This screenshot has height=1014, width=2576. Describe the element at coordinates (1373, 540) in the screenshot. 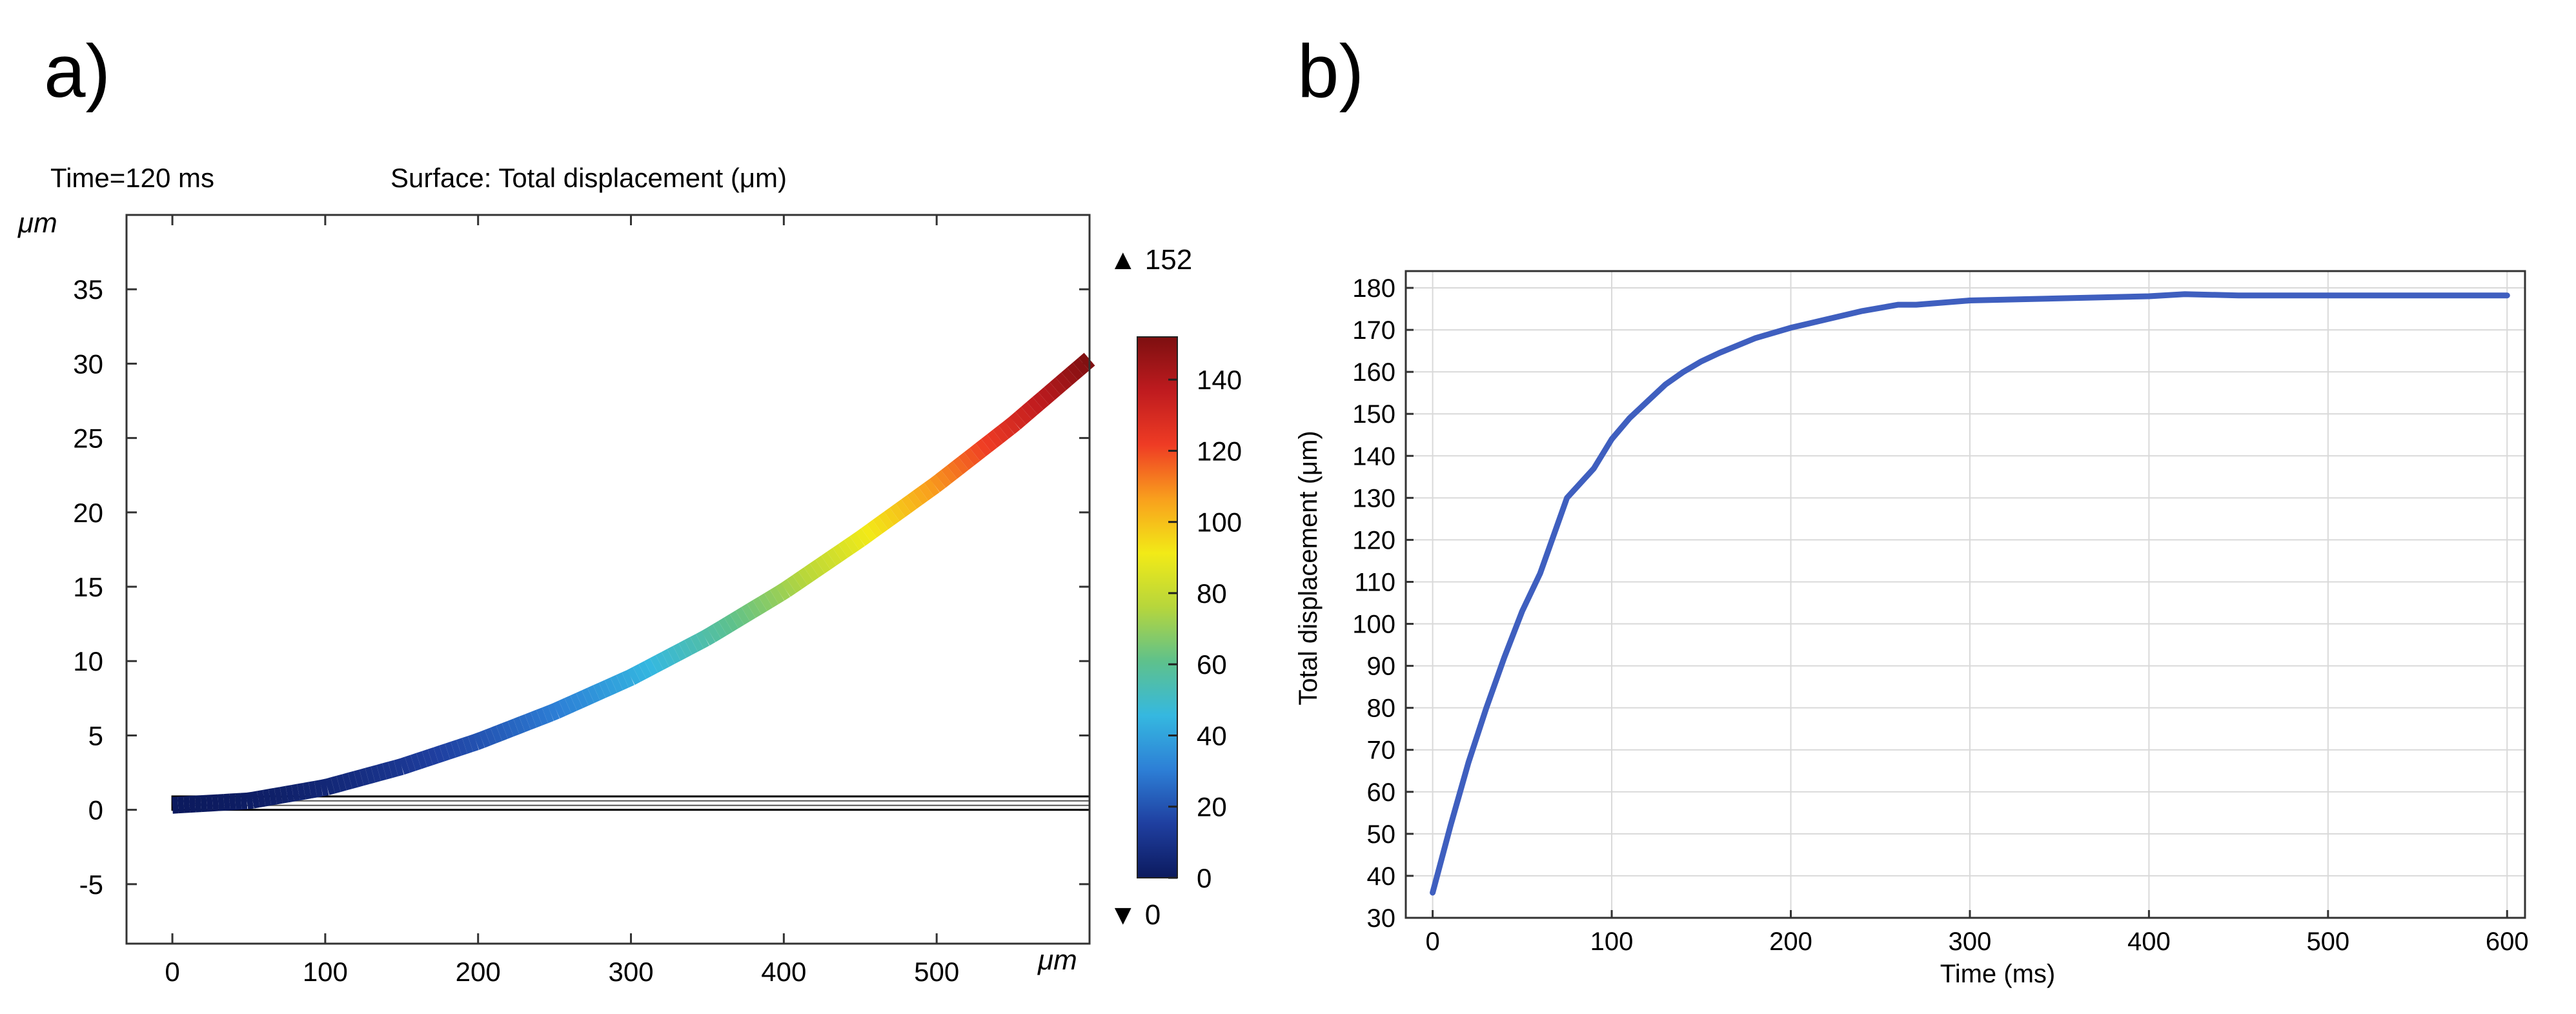

I see `panel-b-y-tick-label: 120` at that location.